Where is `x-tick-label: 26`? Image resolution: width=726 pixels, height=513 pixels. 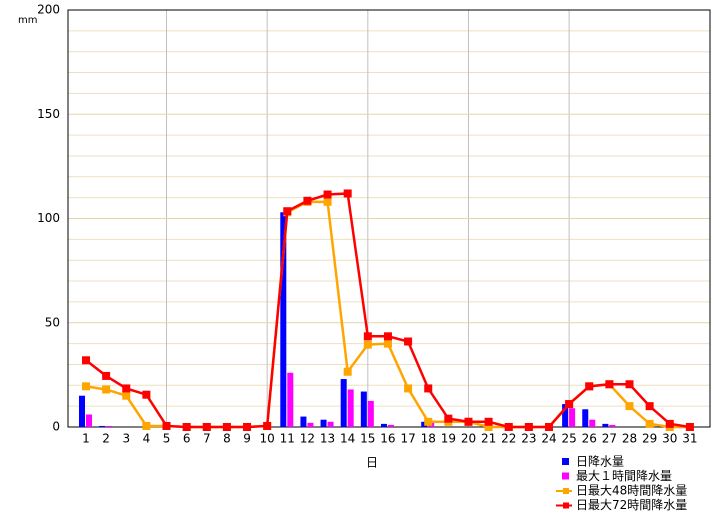 x-tick-label: 26 is located at coordinates (589, 439).